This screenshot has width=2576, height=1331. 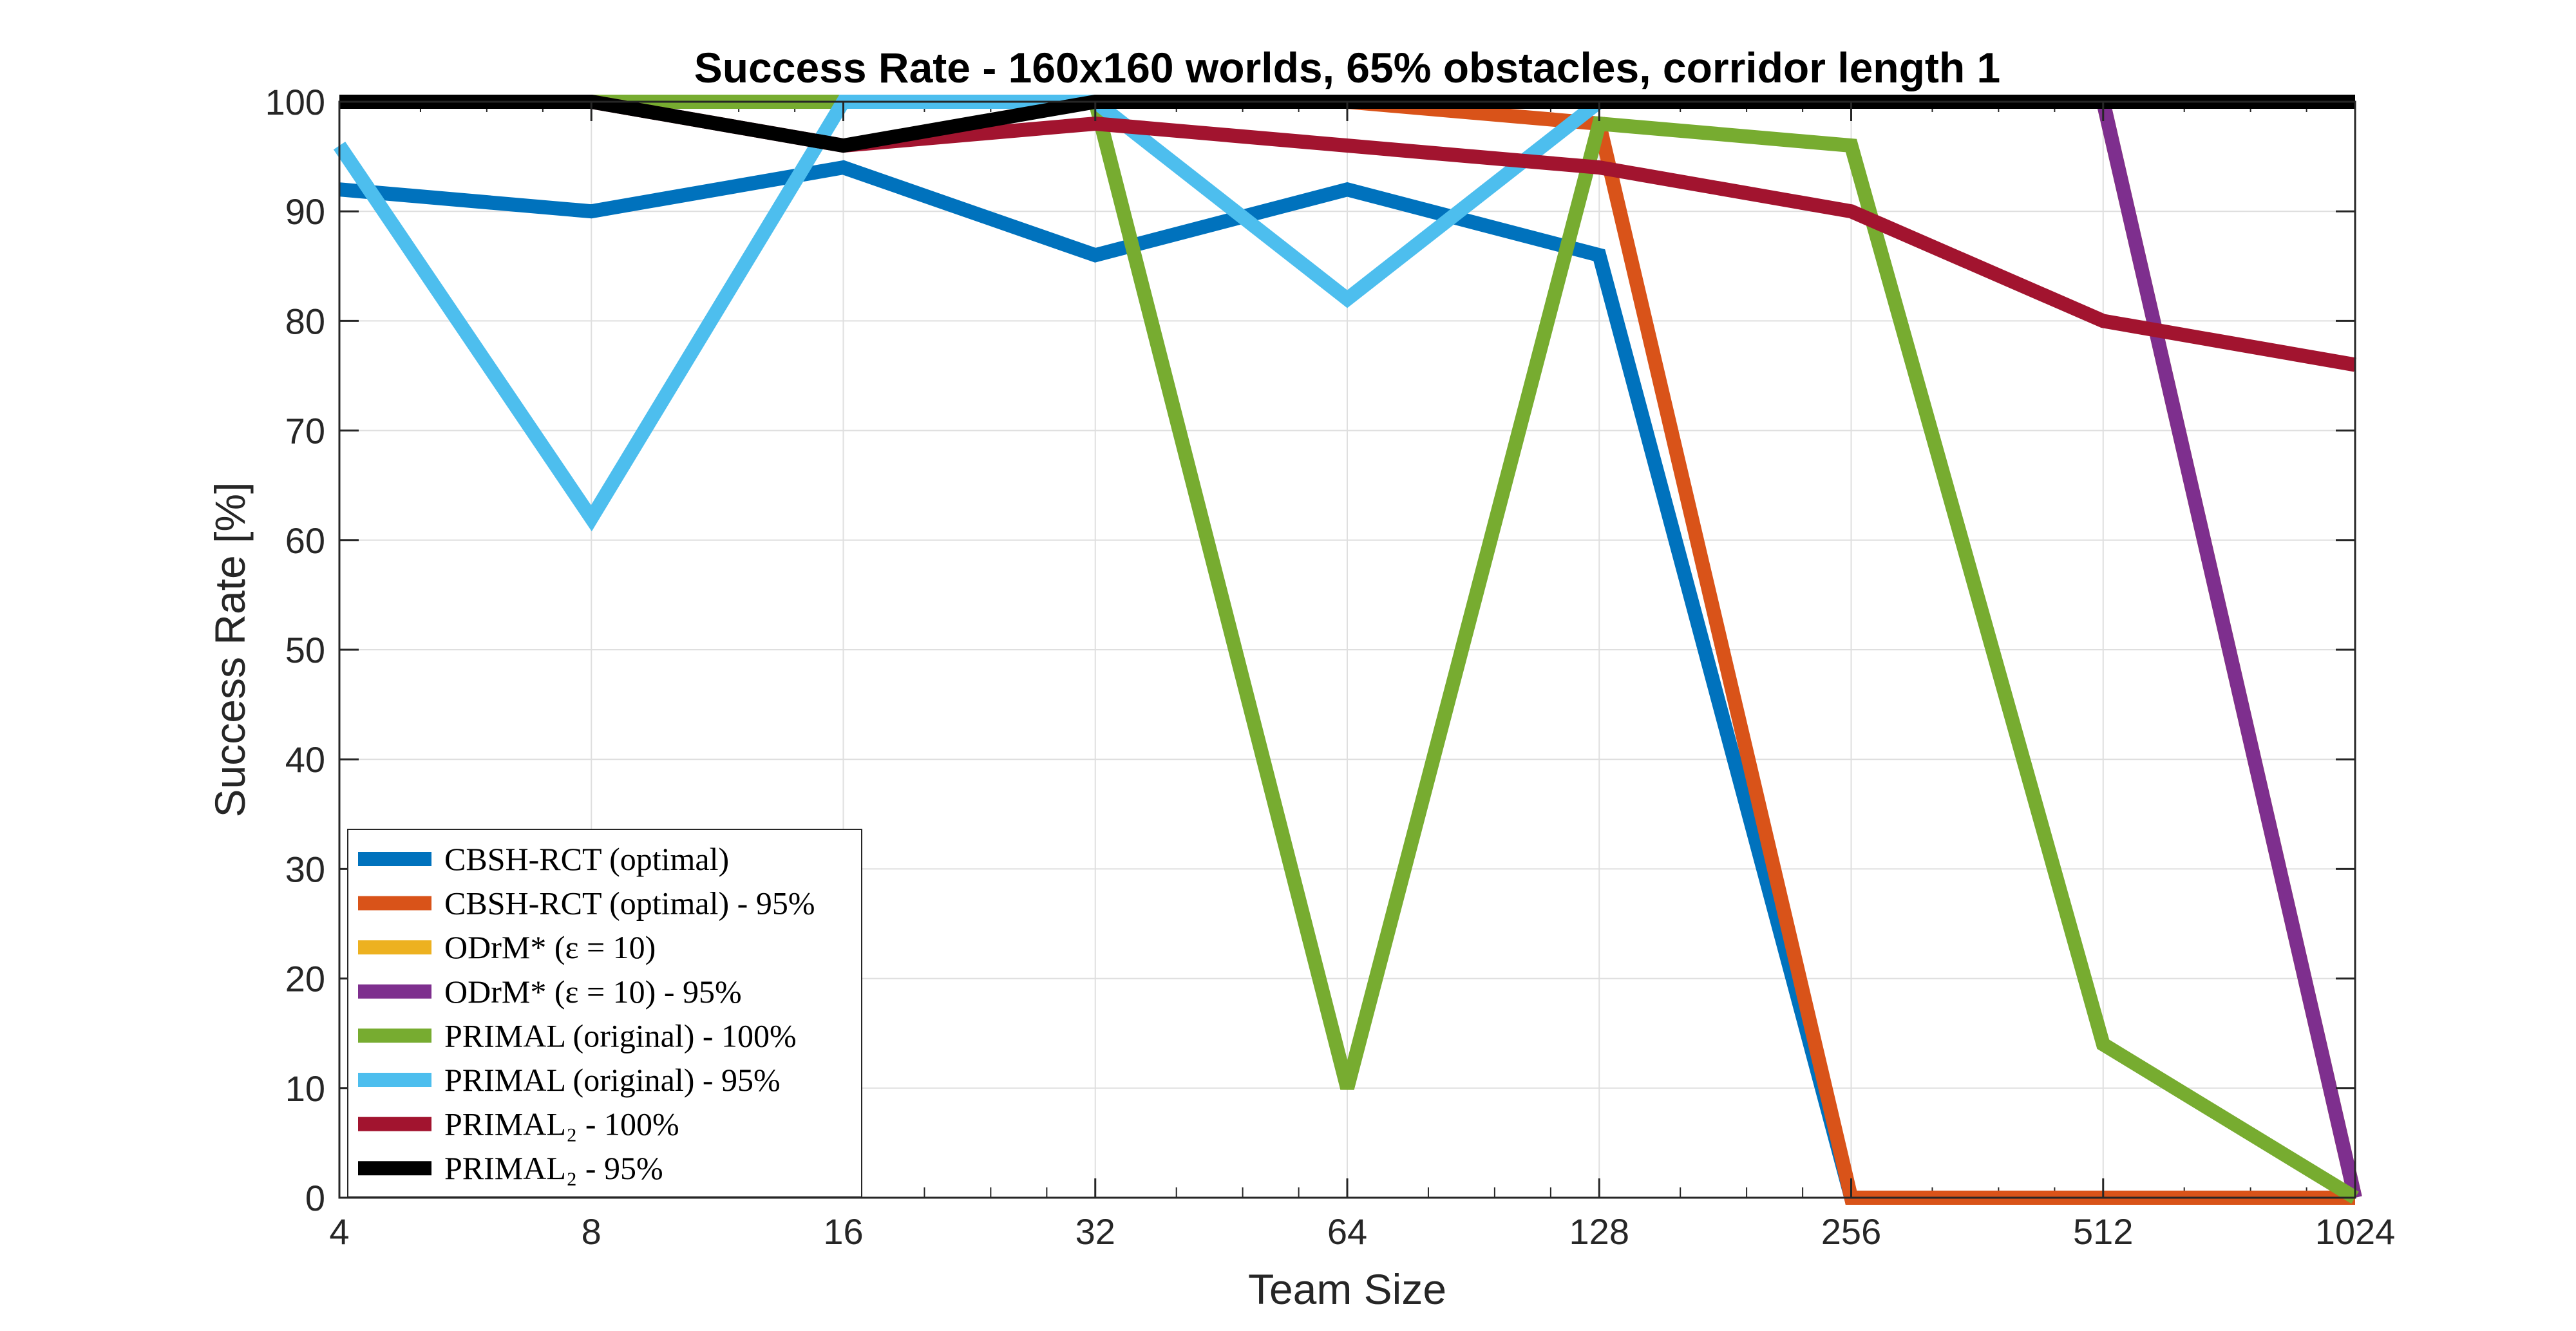 What do you see at coordinates (305, 650) in the screenshot?
I see `y-tick-label: 50` at bounding box center [305, 650].